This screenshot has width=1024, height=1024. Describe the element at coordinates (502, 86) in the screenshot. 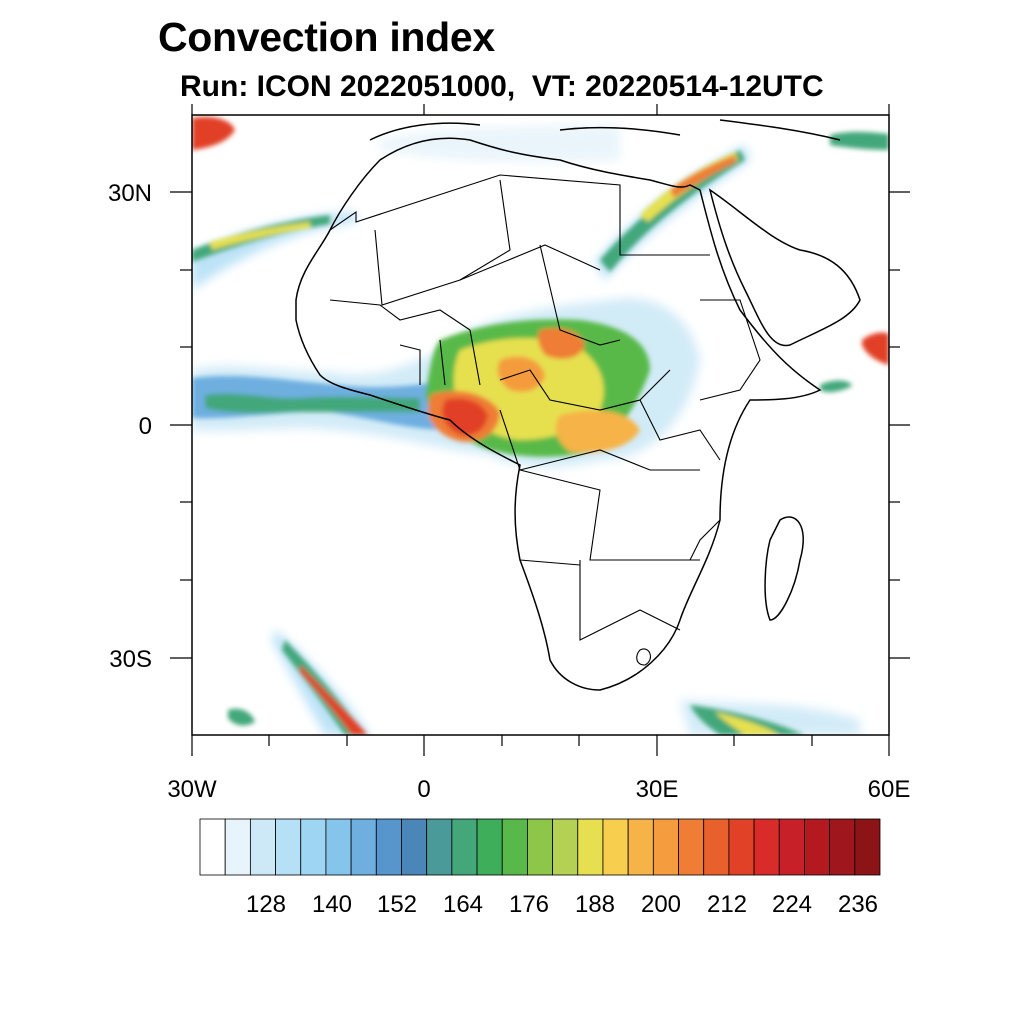

I see `chart-subtitle: Run: ICON 2022051000, VT: 20220514-12UTC` at that location.